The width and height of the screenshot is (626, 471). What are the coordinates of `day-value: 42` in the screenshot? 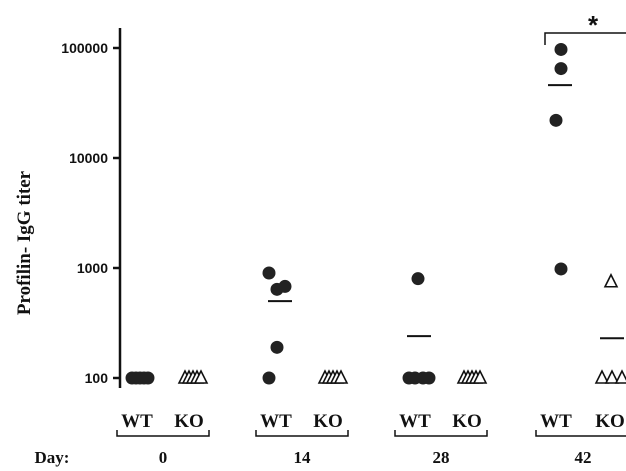 It's located at (583, 457).